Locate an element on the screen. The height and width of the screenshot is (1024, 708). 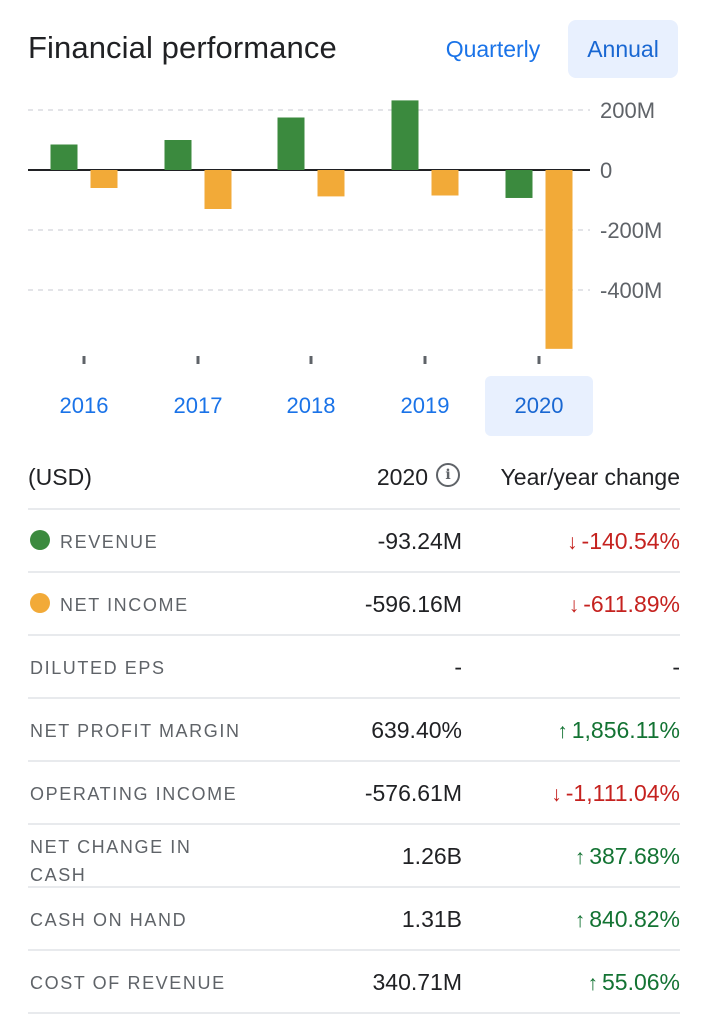
row-change: ↑ 55.06% is located at coordinates (633, 982).